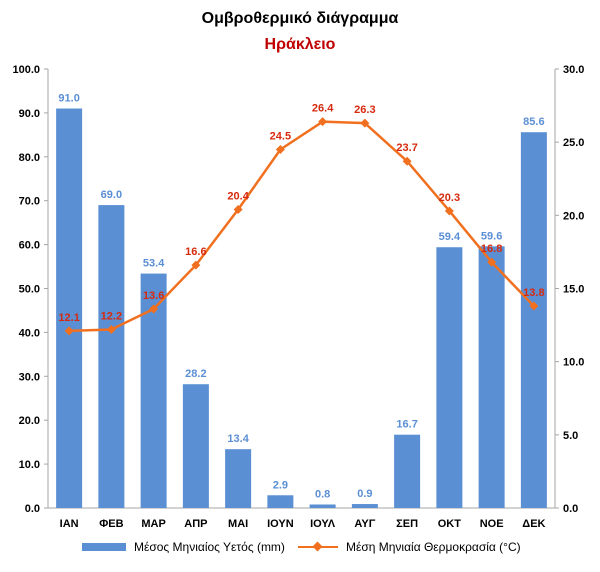 This screenshot has height=572, width=600. What do you see at coordinates (492, 524) in the screenshot?
I see `x-tick-label: ΝΟΕ` at bounding box center [492, 524].